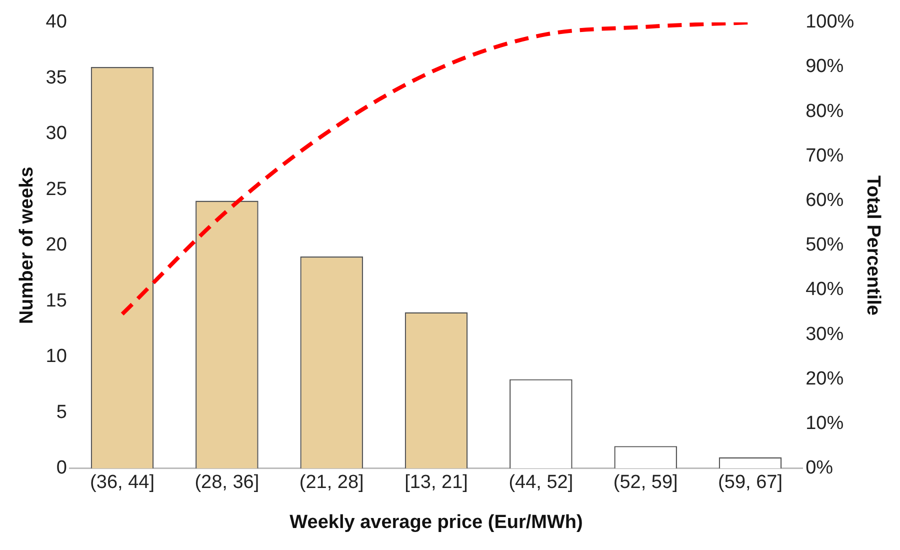 Image resolution: width=900 pixels, height=550 pixels. I want to click on x-tick-label: (59, 67], so click(750, 483).